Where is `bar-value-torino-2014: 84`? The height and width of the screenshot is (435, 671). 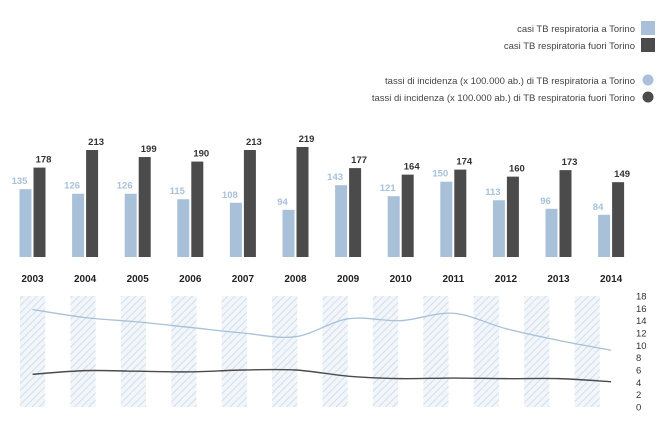 bar-value-torino-2014: 84 is located at coordinates (598, 207).